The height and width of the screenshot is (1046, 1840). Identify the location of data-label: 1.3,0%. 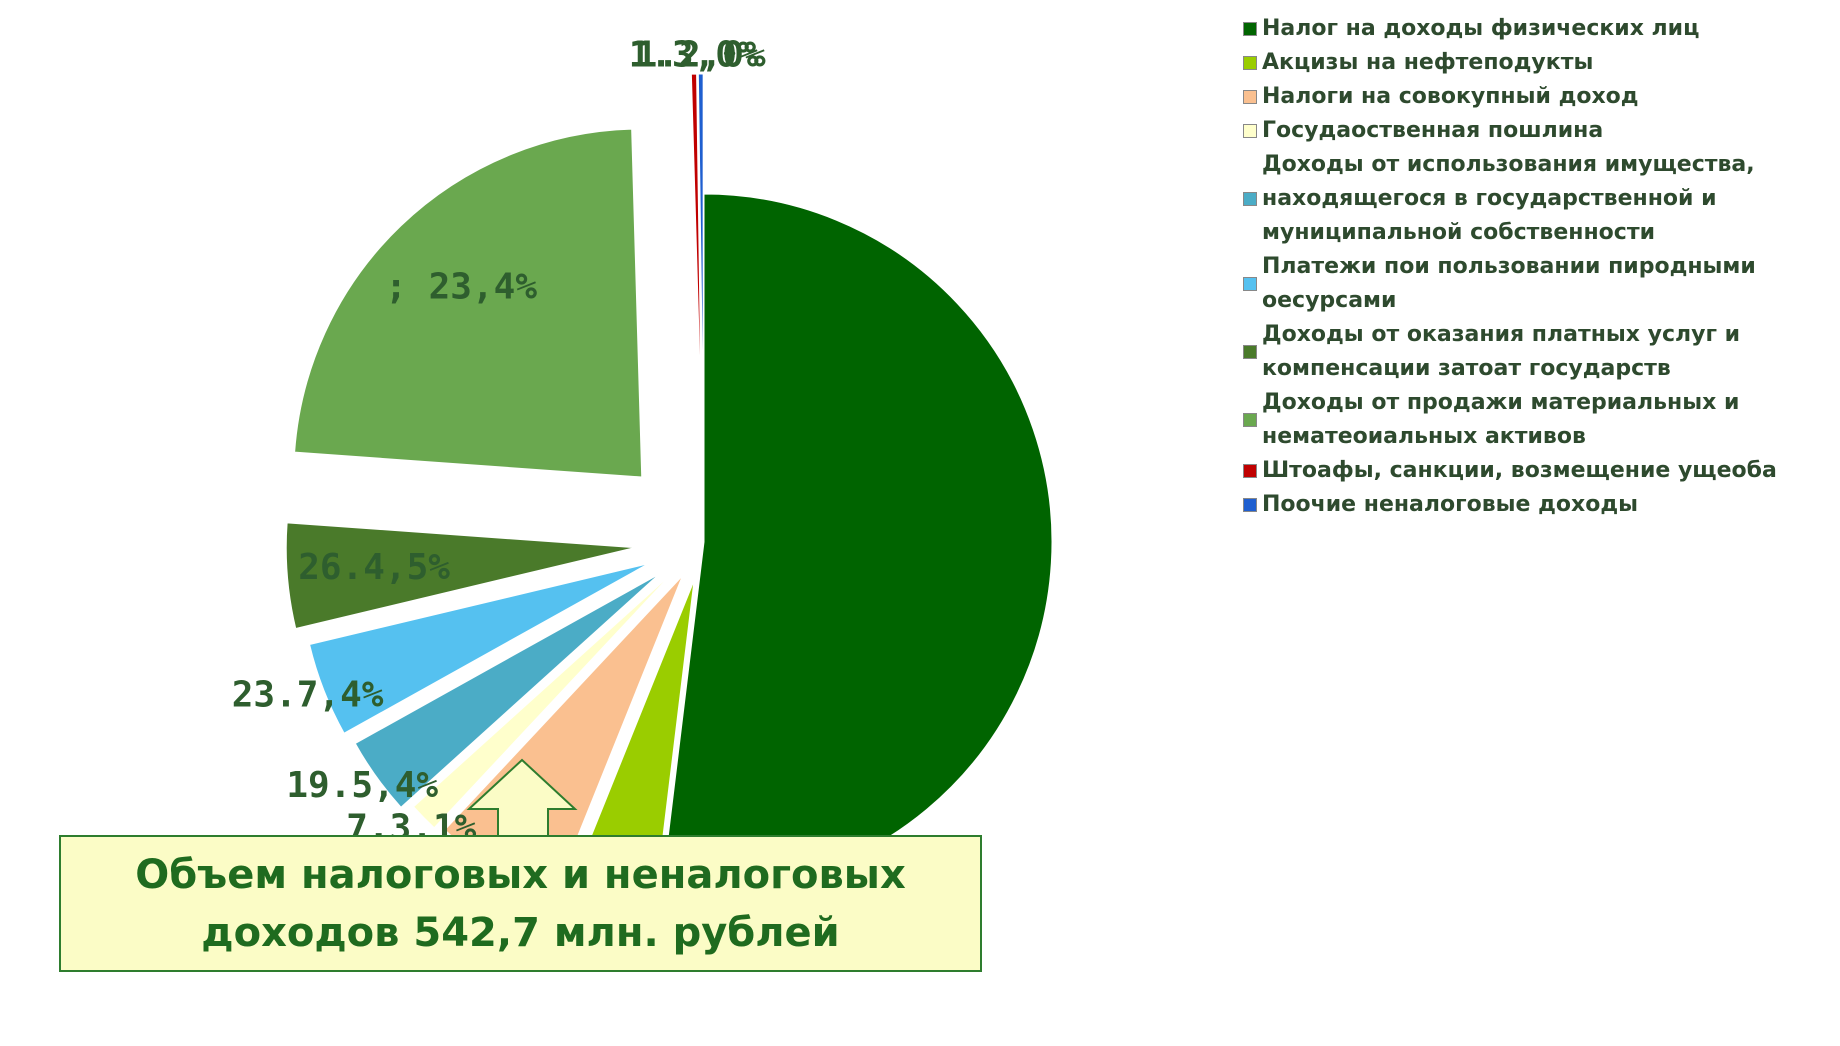
(694, 55).